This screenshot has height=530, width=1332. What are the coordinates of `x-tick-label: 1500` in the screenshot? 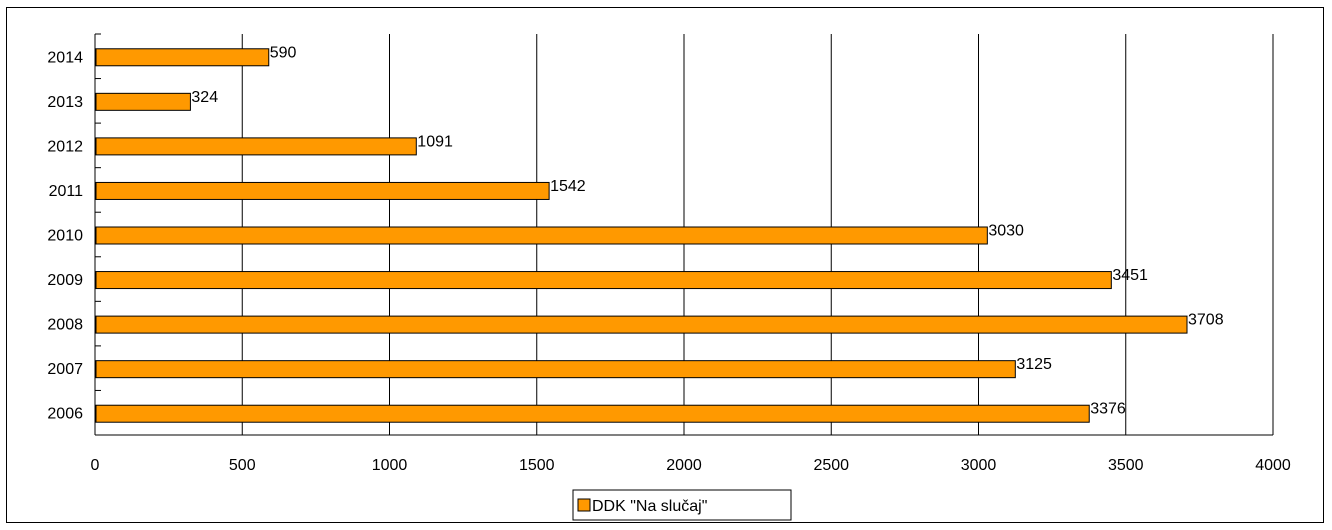 It's located at (537, 465).